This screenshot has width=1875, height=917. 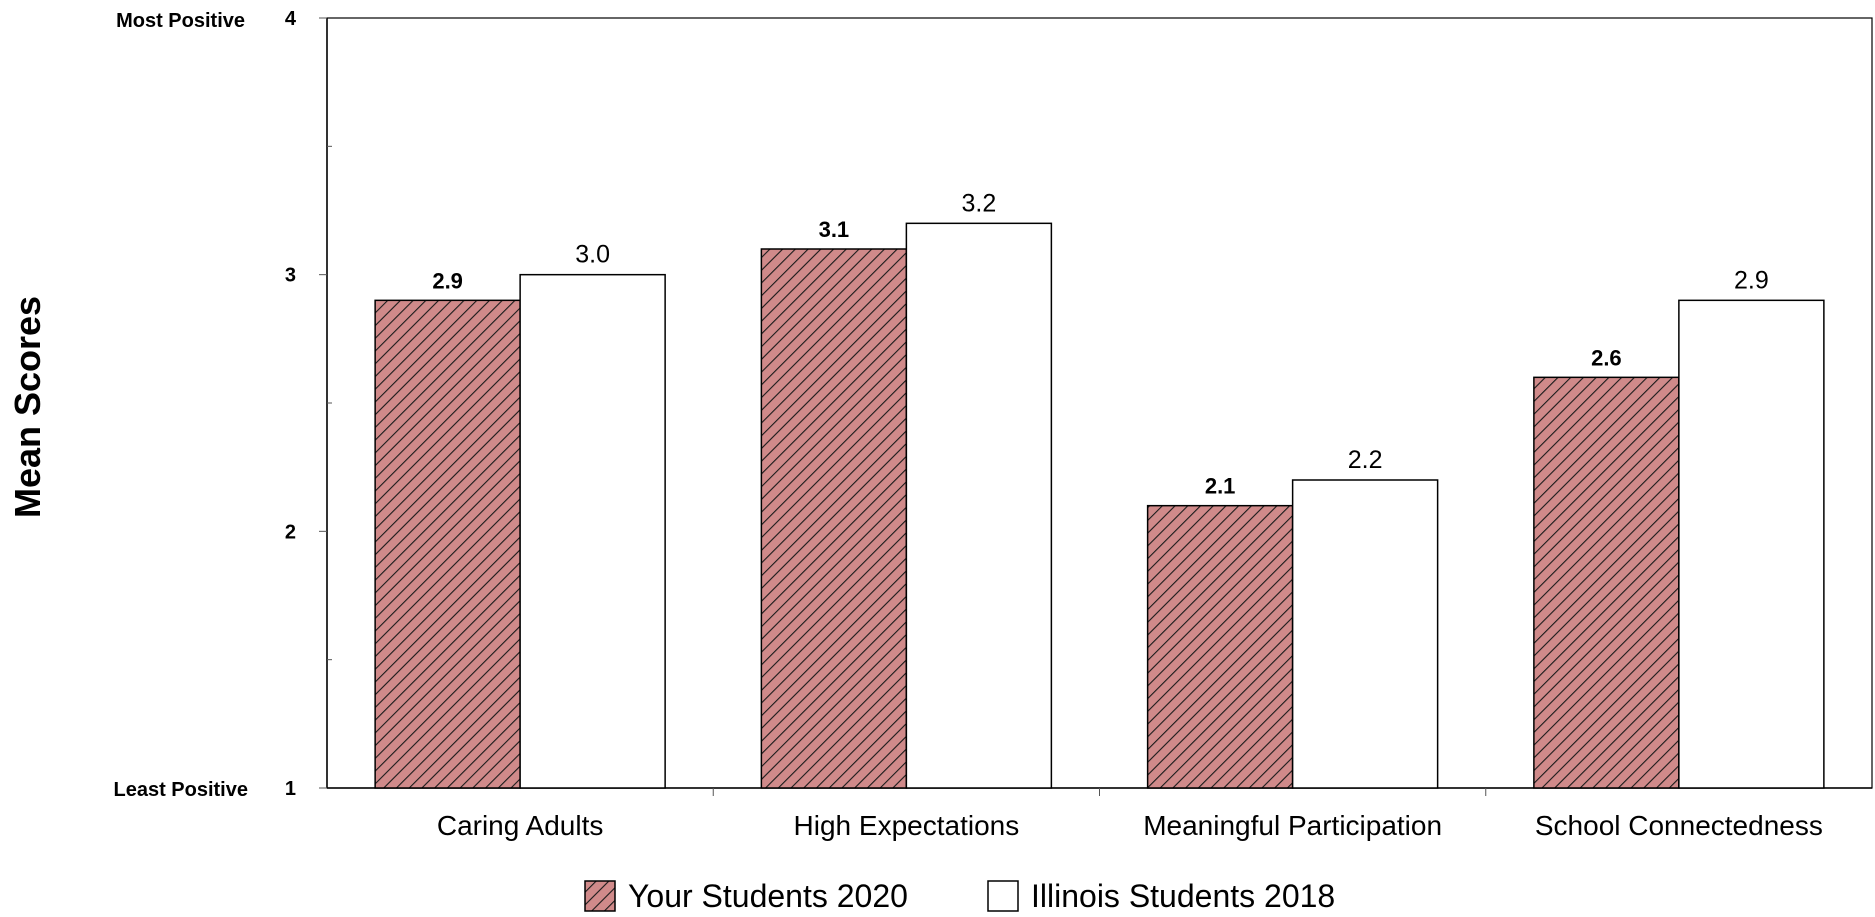 What do you see at coordinates (592, 255) in the screenshot?
I see `value-label-illinois-students: 3.0` at bounding box center [592, 255].